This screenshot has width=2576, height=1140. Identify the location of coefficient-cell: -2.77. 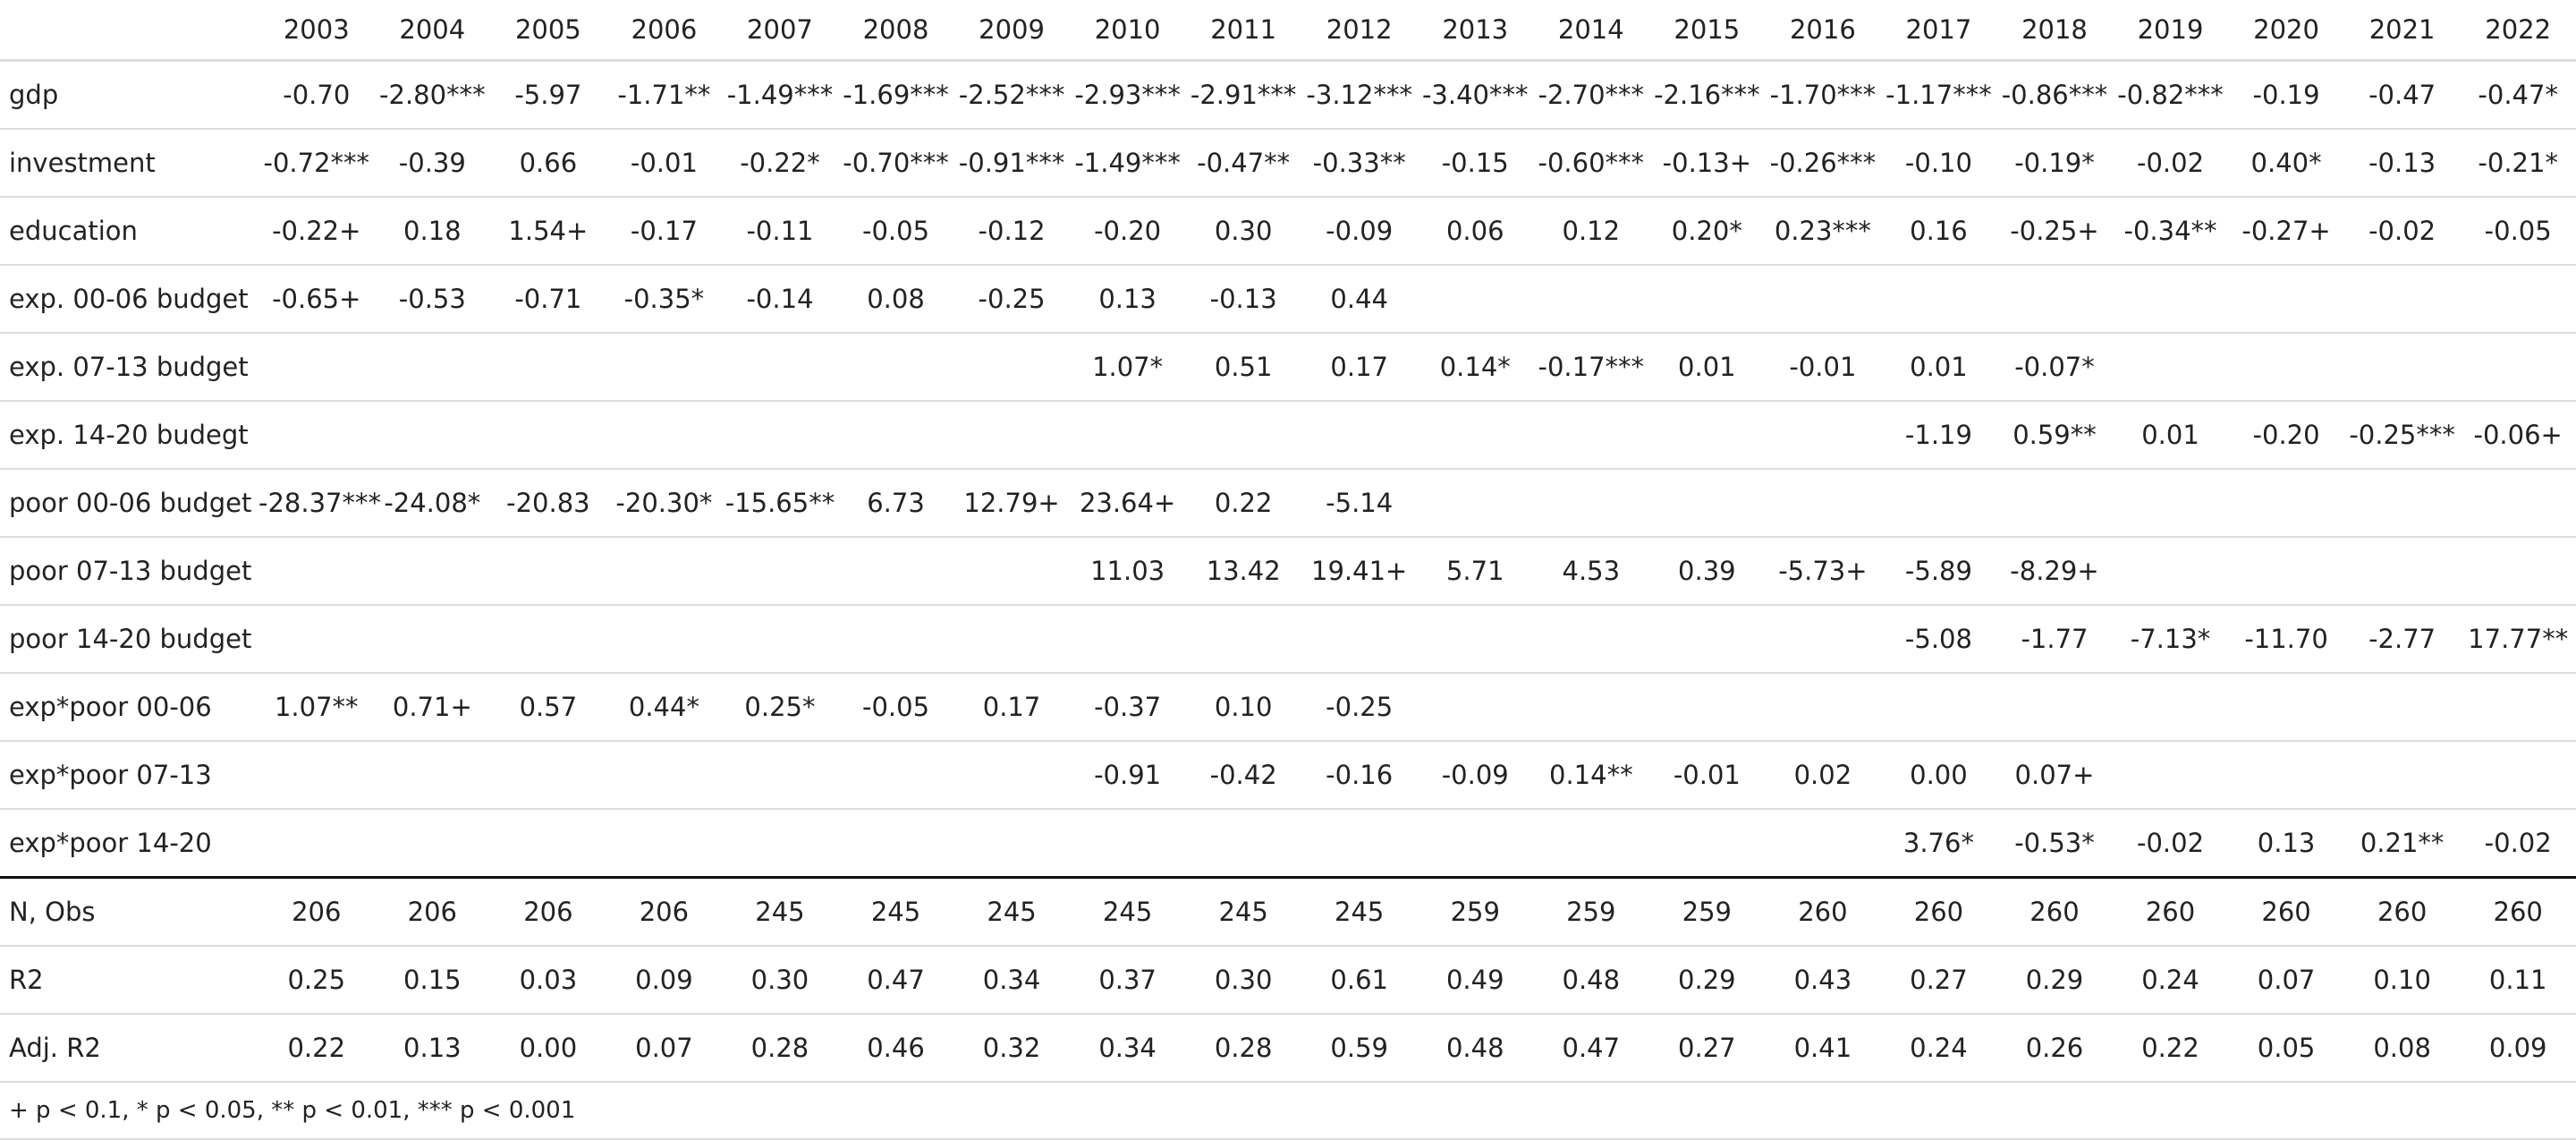
(2402, 639).